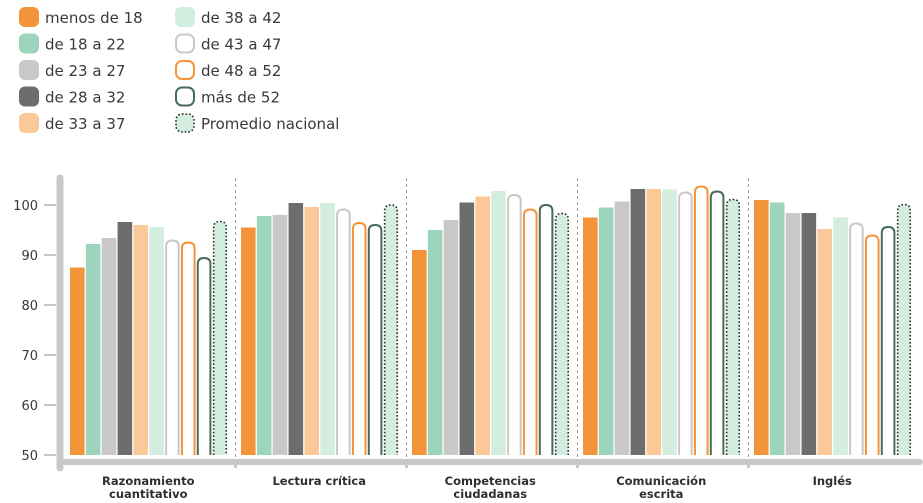 The height and width of the screenshot is (503, 923). Describe the element at coordinates (311, 331) in the screenshot. I see `bar-de-33-a-37-lectura-critica` at that location.